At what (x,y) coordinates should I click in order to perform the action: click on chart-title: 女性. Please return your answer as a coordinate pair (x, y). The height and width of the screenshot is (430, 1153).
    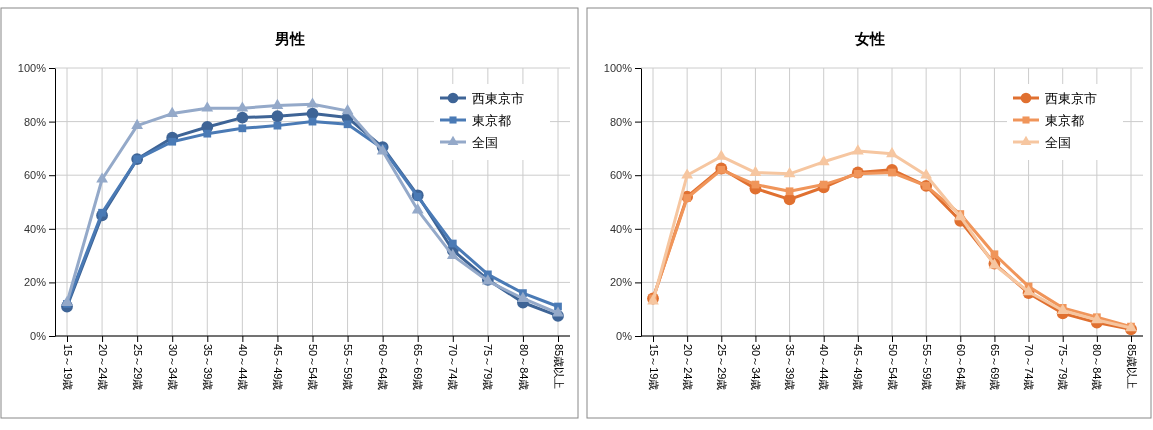
    Looking at the image, I should click on (869, 39).